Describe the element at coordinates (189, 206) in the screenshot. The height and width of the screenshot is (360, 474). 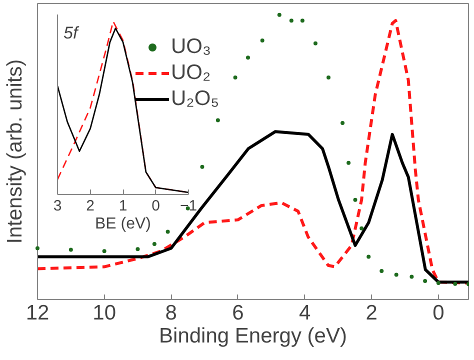
I see `x-tick-label: −1` at that location.